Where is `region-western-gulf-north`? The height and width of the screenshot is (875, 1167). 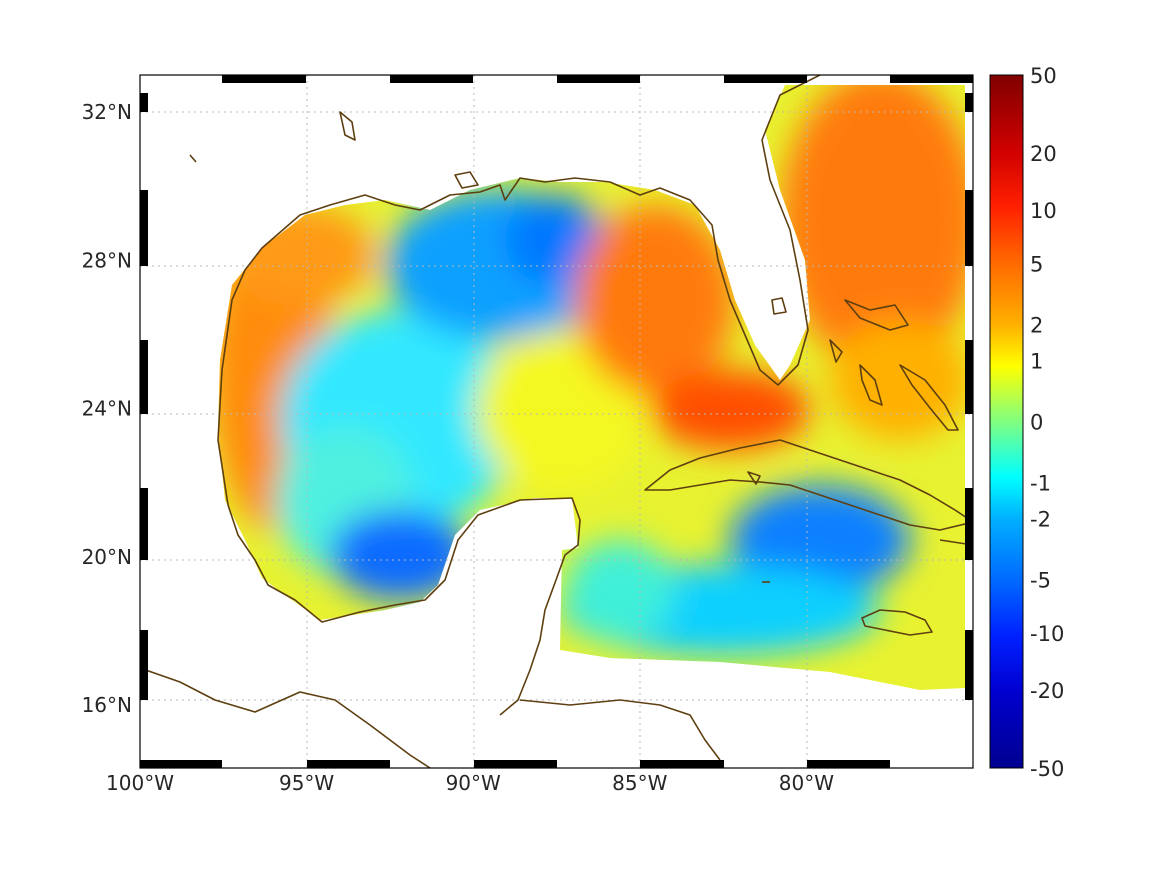 region-western-gulf-north is located at coordinates (300, 255).